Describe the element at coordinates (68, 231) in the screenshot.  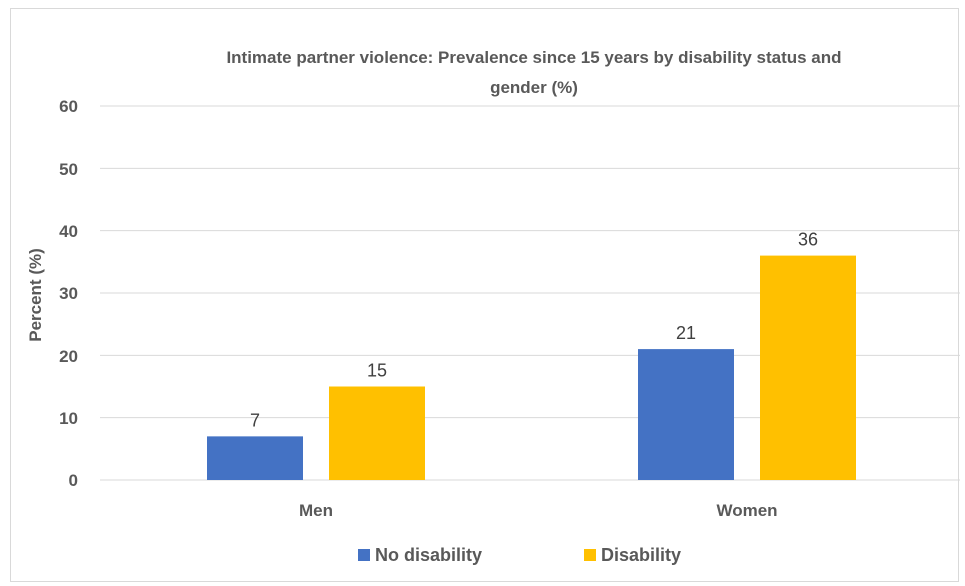
I see `y-tick-label-40: 40` at that location.